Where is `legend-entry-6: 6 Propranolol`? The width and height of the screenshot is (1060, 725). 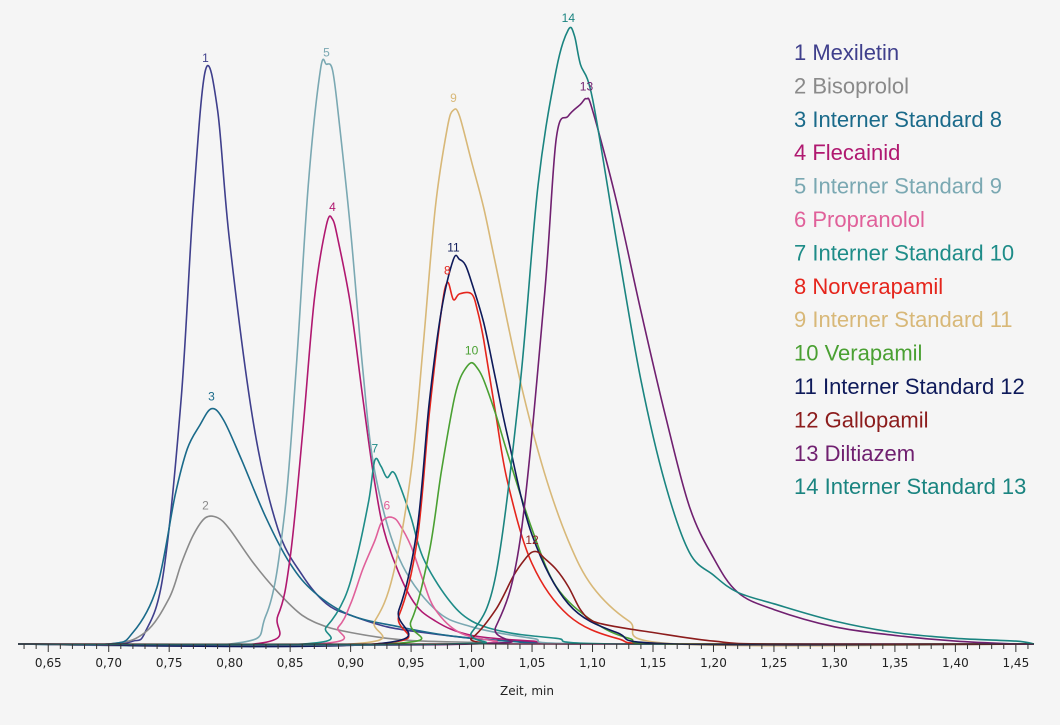
legend-entry-6: 6 Propranolol is located at coordinates (859, 219).